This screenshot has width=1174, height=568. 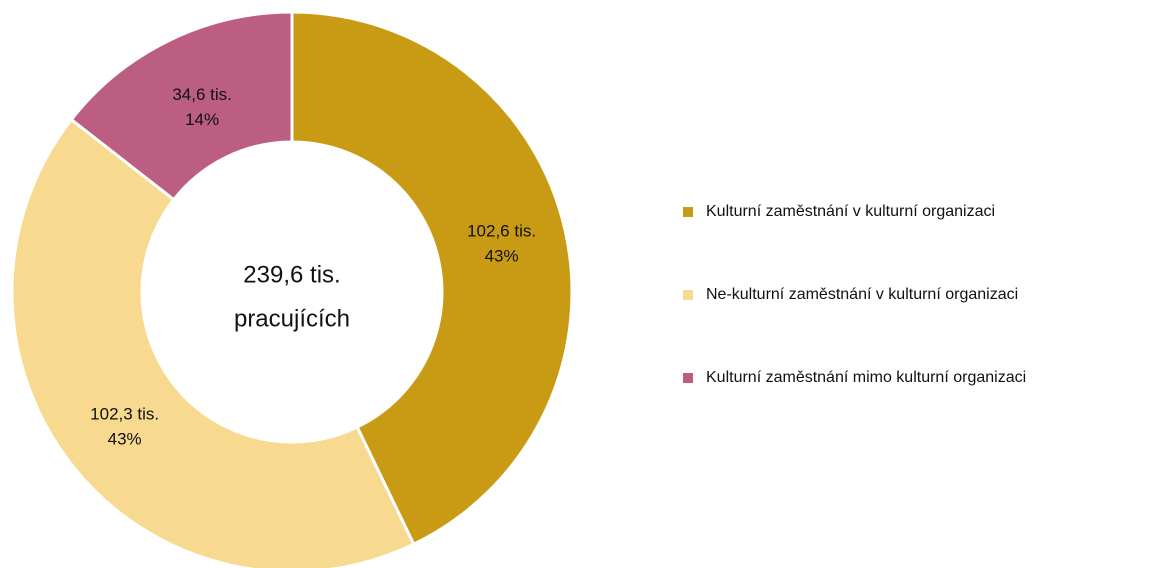 What do you see at coordinates (501, 231) in the screenshot?
I see `slice-label: 102,6 tis.` at bounding box center [501, 231].